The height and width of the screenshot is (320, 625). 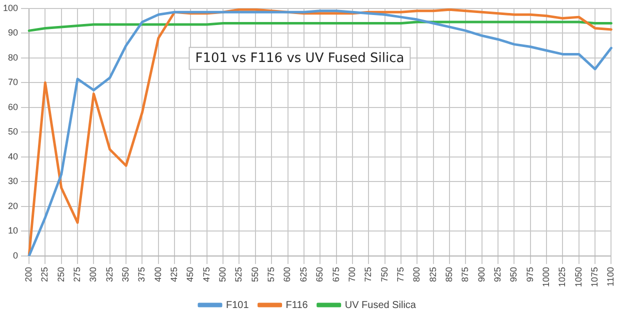 What do you see at coordinates (297, 305) in the screenshot?
I see `legend-label: F116` at bounding box center [297, 305].